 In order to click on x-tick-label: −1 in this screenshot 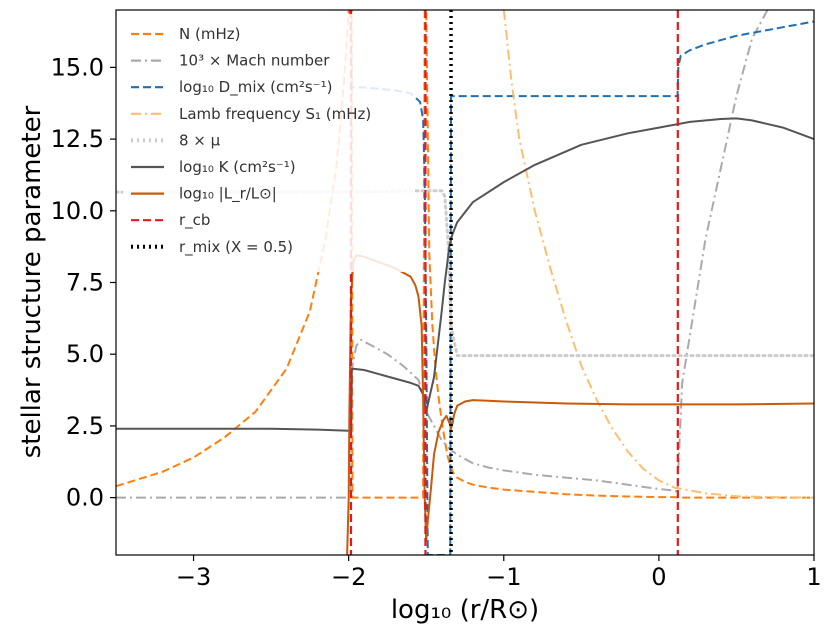, I will do `click(503, 577)`.